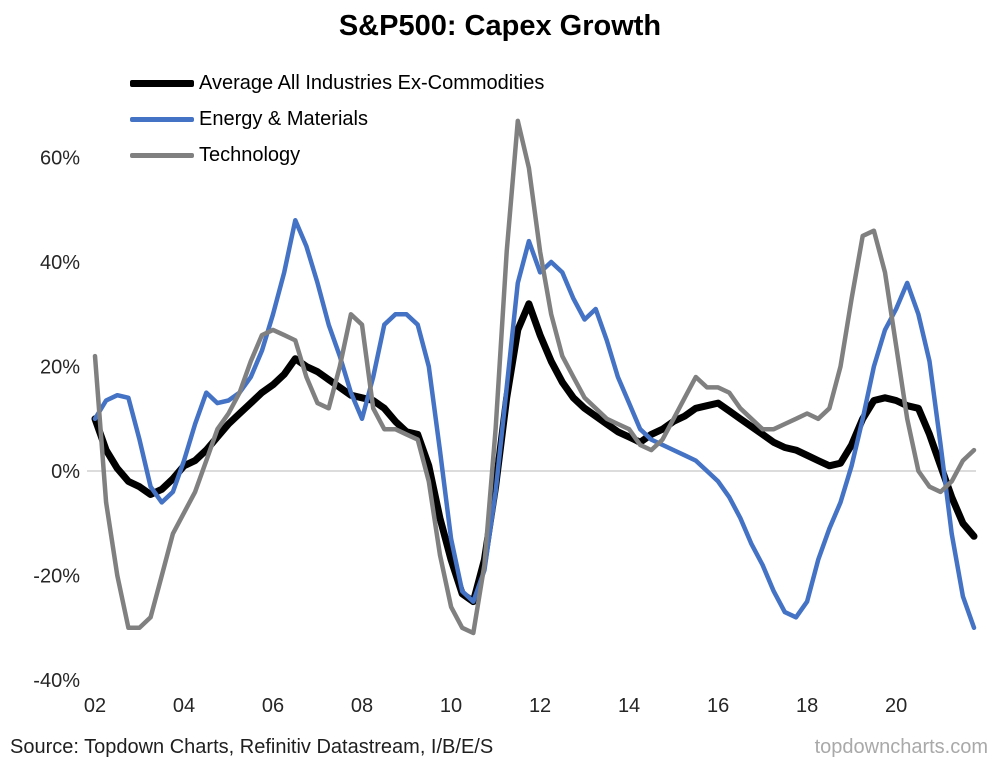  I want to click on watermark-text: topdowncharts.com, so click(901, 747).